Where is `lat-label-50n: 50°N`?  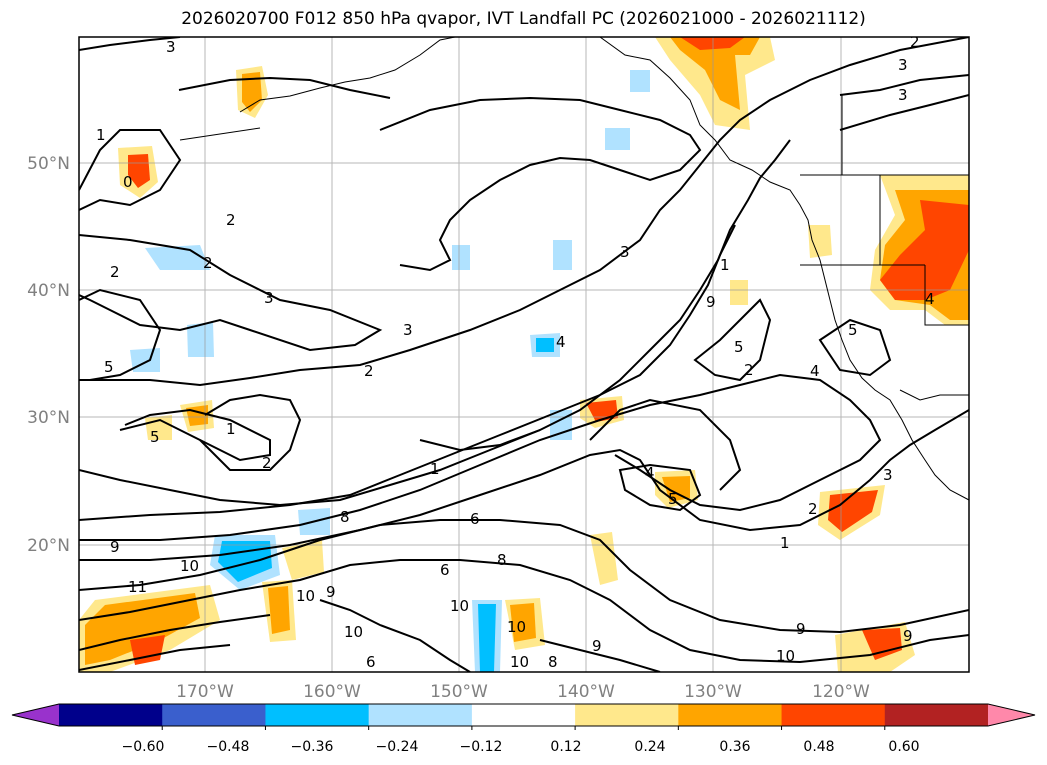
lat-label-50n: 50°N is located at coordinates (48, 164).